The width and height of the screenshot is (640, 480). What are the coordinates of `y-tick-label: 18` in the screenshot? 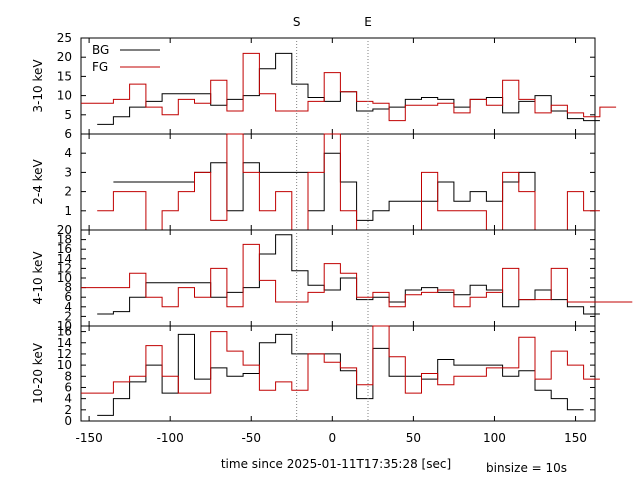 It's located at (64, 240).